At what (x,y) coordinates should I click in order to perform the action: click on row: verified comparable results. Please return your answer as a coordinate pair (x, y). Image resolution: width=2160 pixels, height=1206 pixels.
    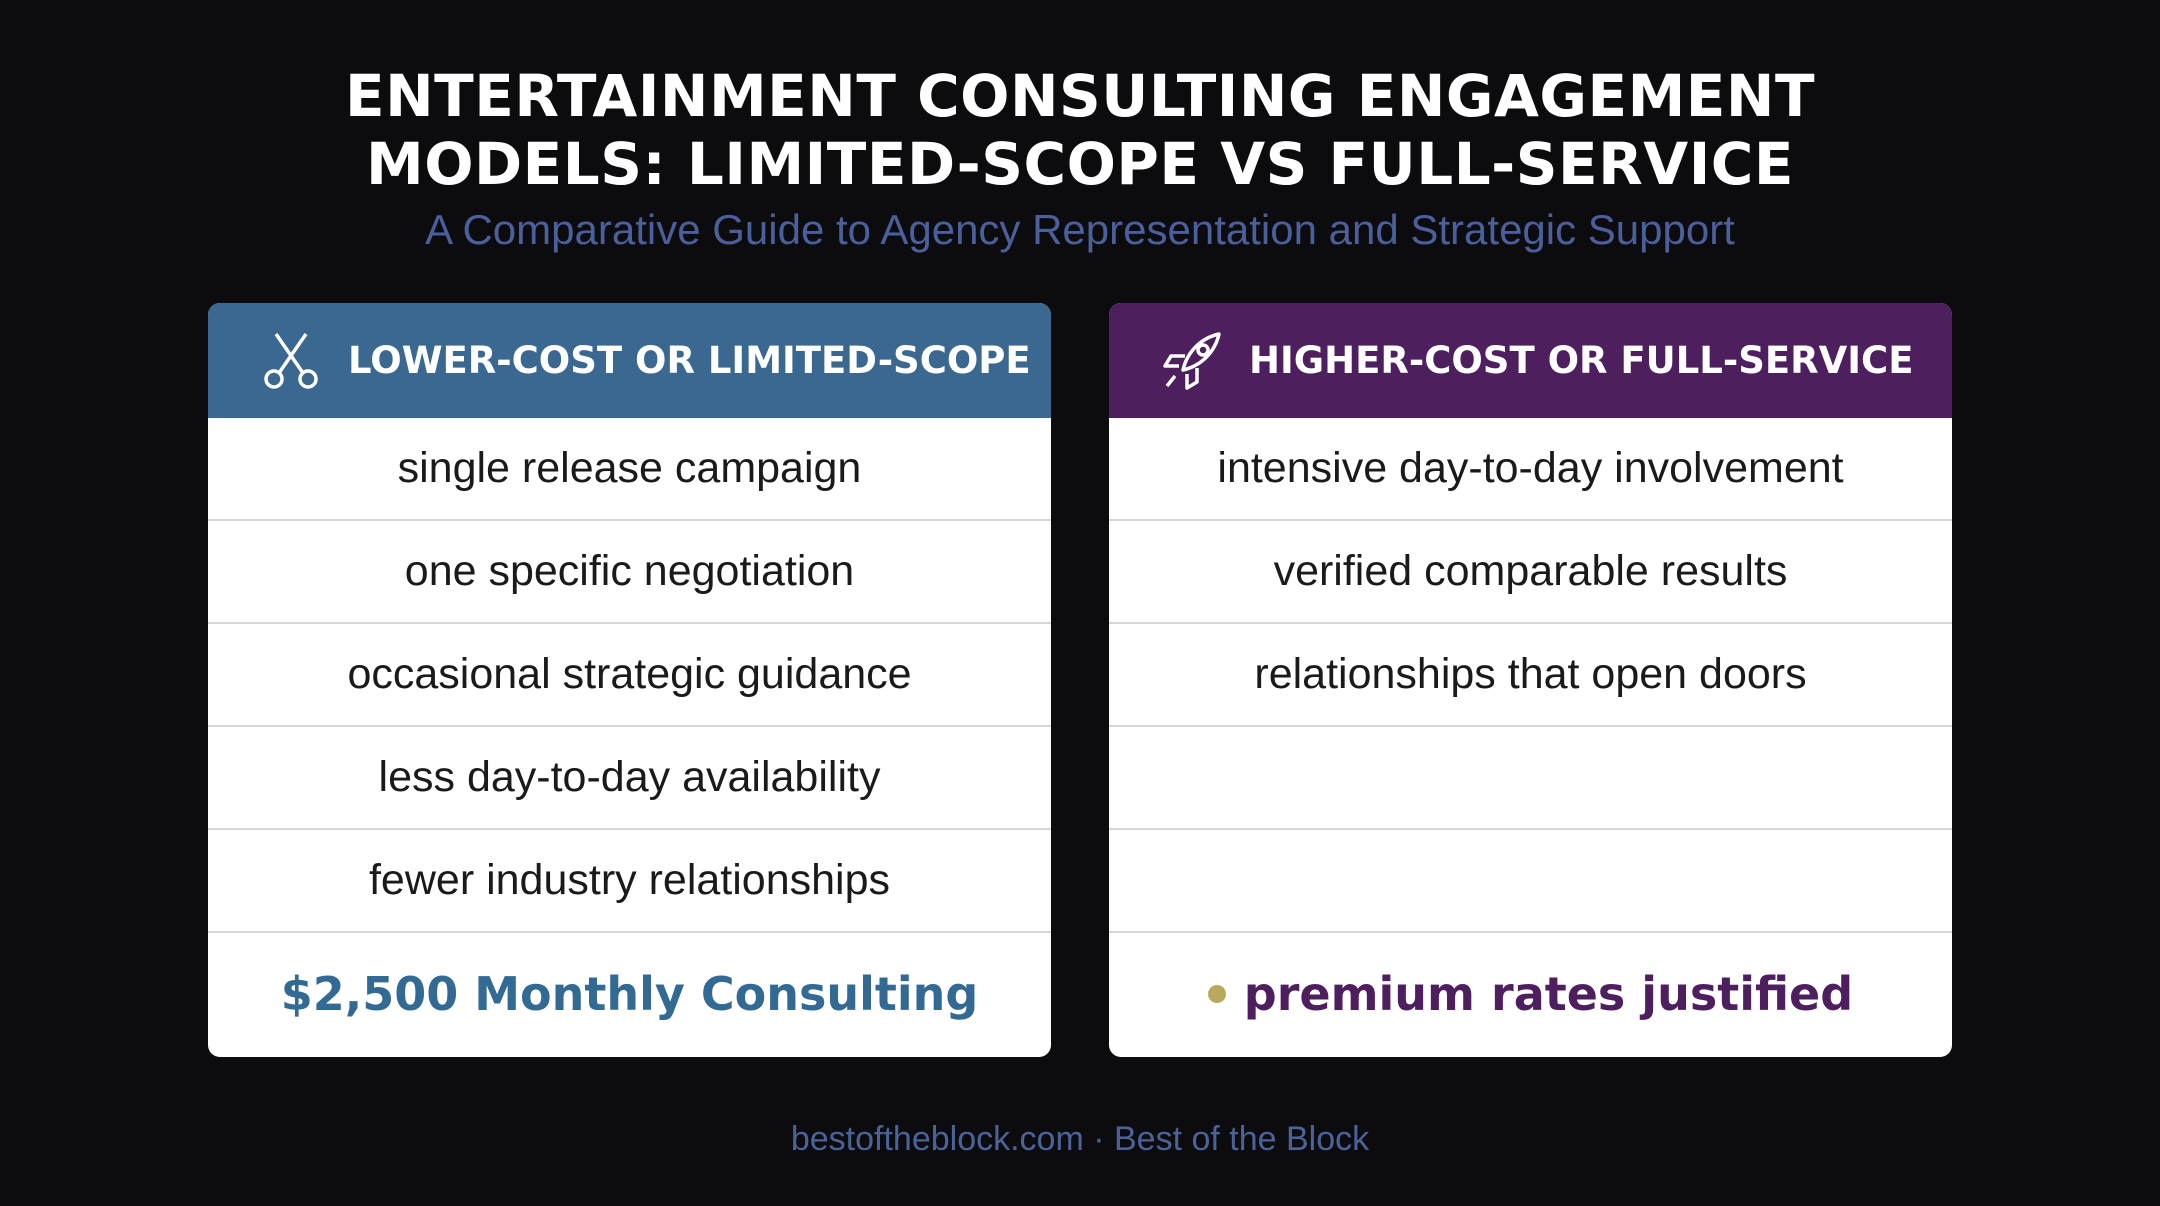
    Looking at the image, I should click on (1530, 572).